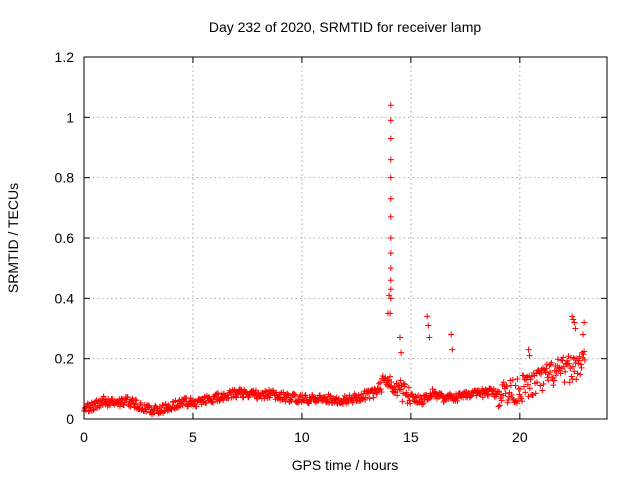 The height and width of the screenshot is (480, 640). I want to click on x-tick-label: 15, so click(411, 437).